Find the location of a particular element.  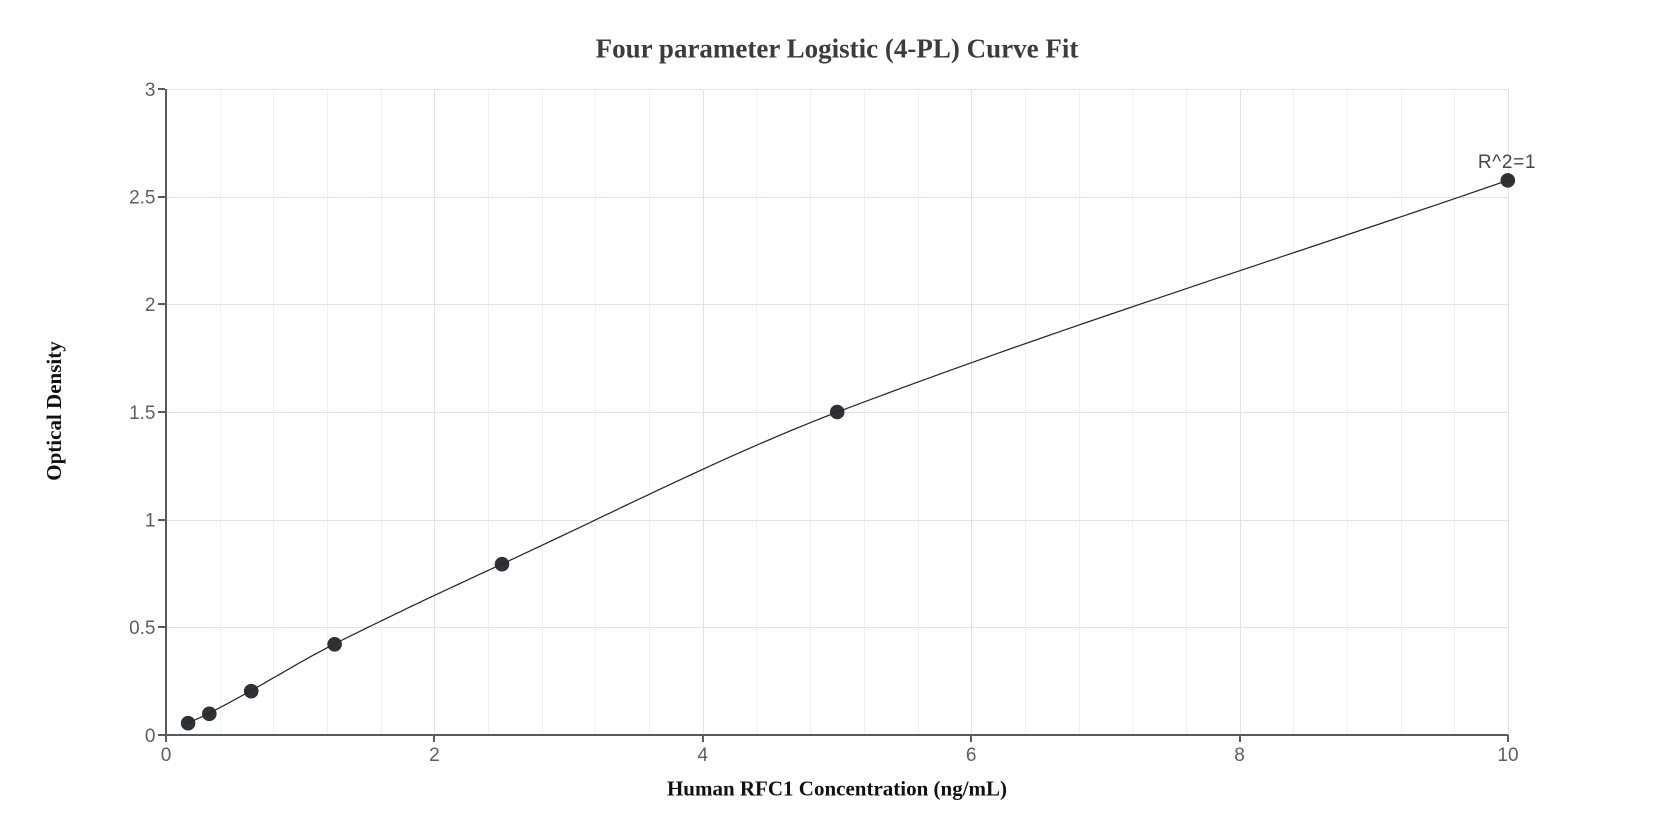

svg-text: 2.5 is located at coordinates (142, 198).